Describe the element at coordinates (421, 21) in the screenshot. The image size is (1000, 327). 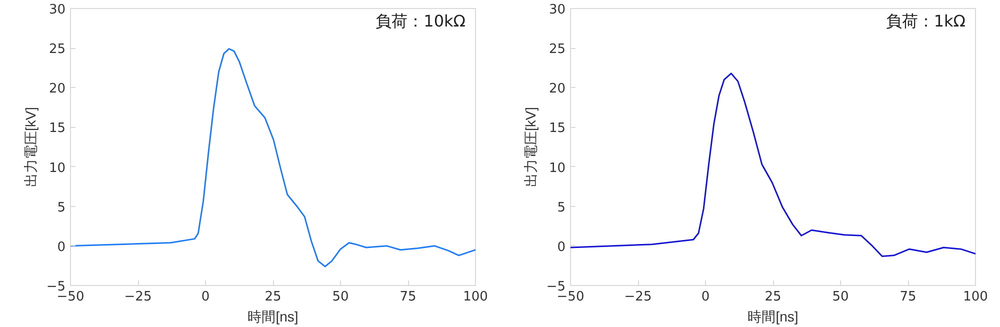
I see `annotation: 負荷：10kΩ` at that location.